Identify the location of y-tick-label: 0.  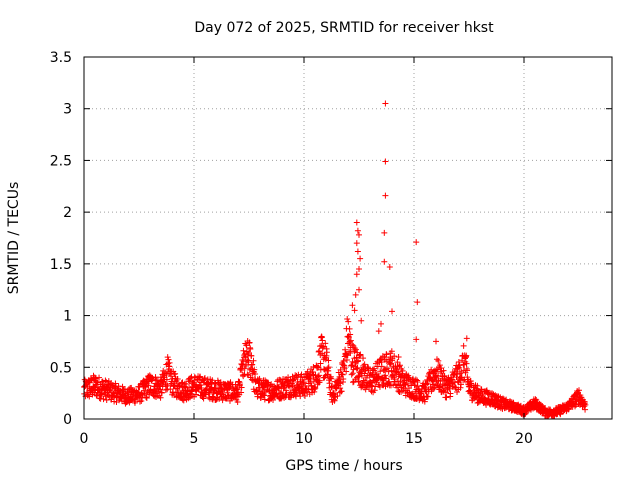
(67, 420).